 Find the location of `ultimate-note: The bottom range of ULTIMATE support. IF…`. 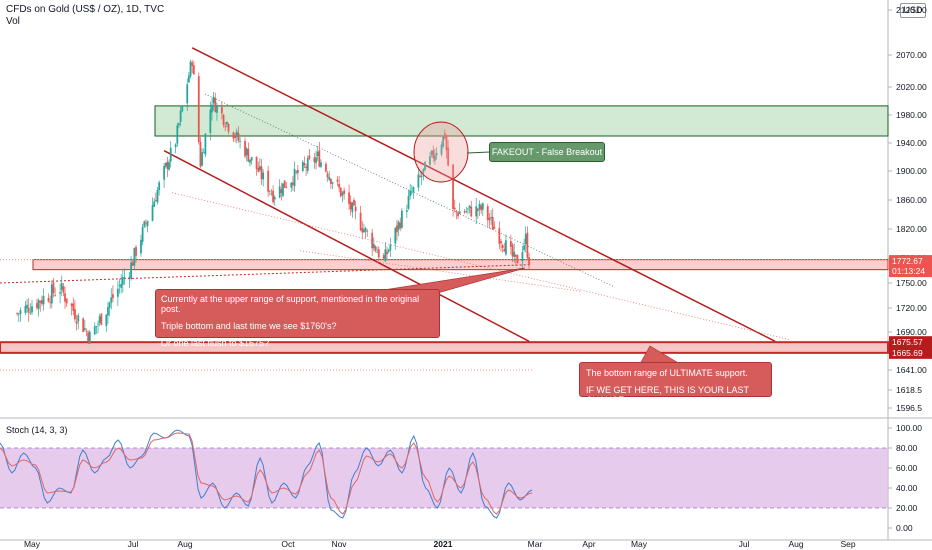

ultimate-note: The bottom range of ULTIMATE support. IF… is located at coordinates (675, 383).